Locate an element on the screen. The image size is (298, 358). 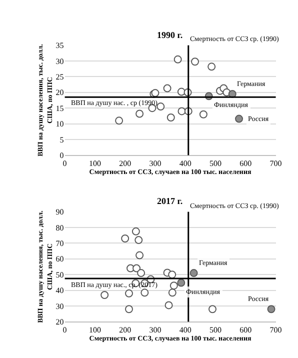
y-tick-label: 35 is located at coordinates (60, 45).